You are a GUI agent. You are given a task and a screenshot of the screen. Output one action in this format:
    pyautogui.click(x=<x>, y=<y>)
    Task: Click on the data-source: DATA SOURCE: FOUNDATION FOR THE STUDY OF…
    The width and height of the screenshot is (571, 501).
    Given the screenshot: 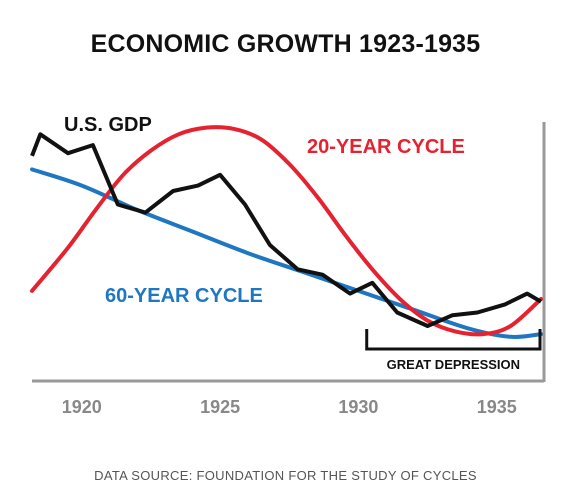 What is the action you would take?
    pyautogui.click(x=285, y=475)
    